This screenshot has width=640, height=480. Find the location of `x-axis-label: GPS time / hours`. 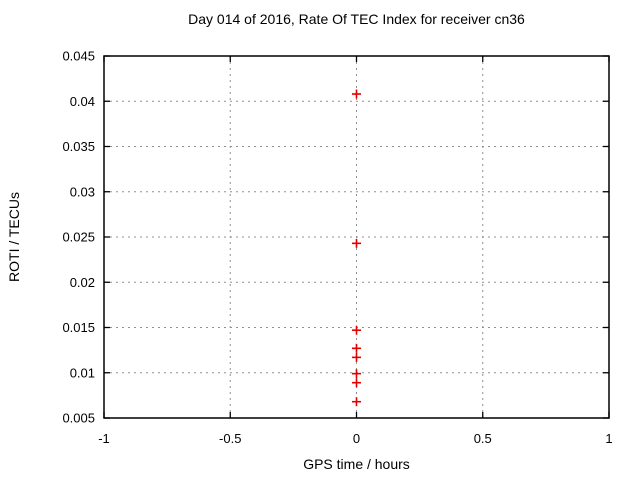

x-axis-label: GPS time / hours is located at coordinates (356, 464).